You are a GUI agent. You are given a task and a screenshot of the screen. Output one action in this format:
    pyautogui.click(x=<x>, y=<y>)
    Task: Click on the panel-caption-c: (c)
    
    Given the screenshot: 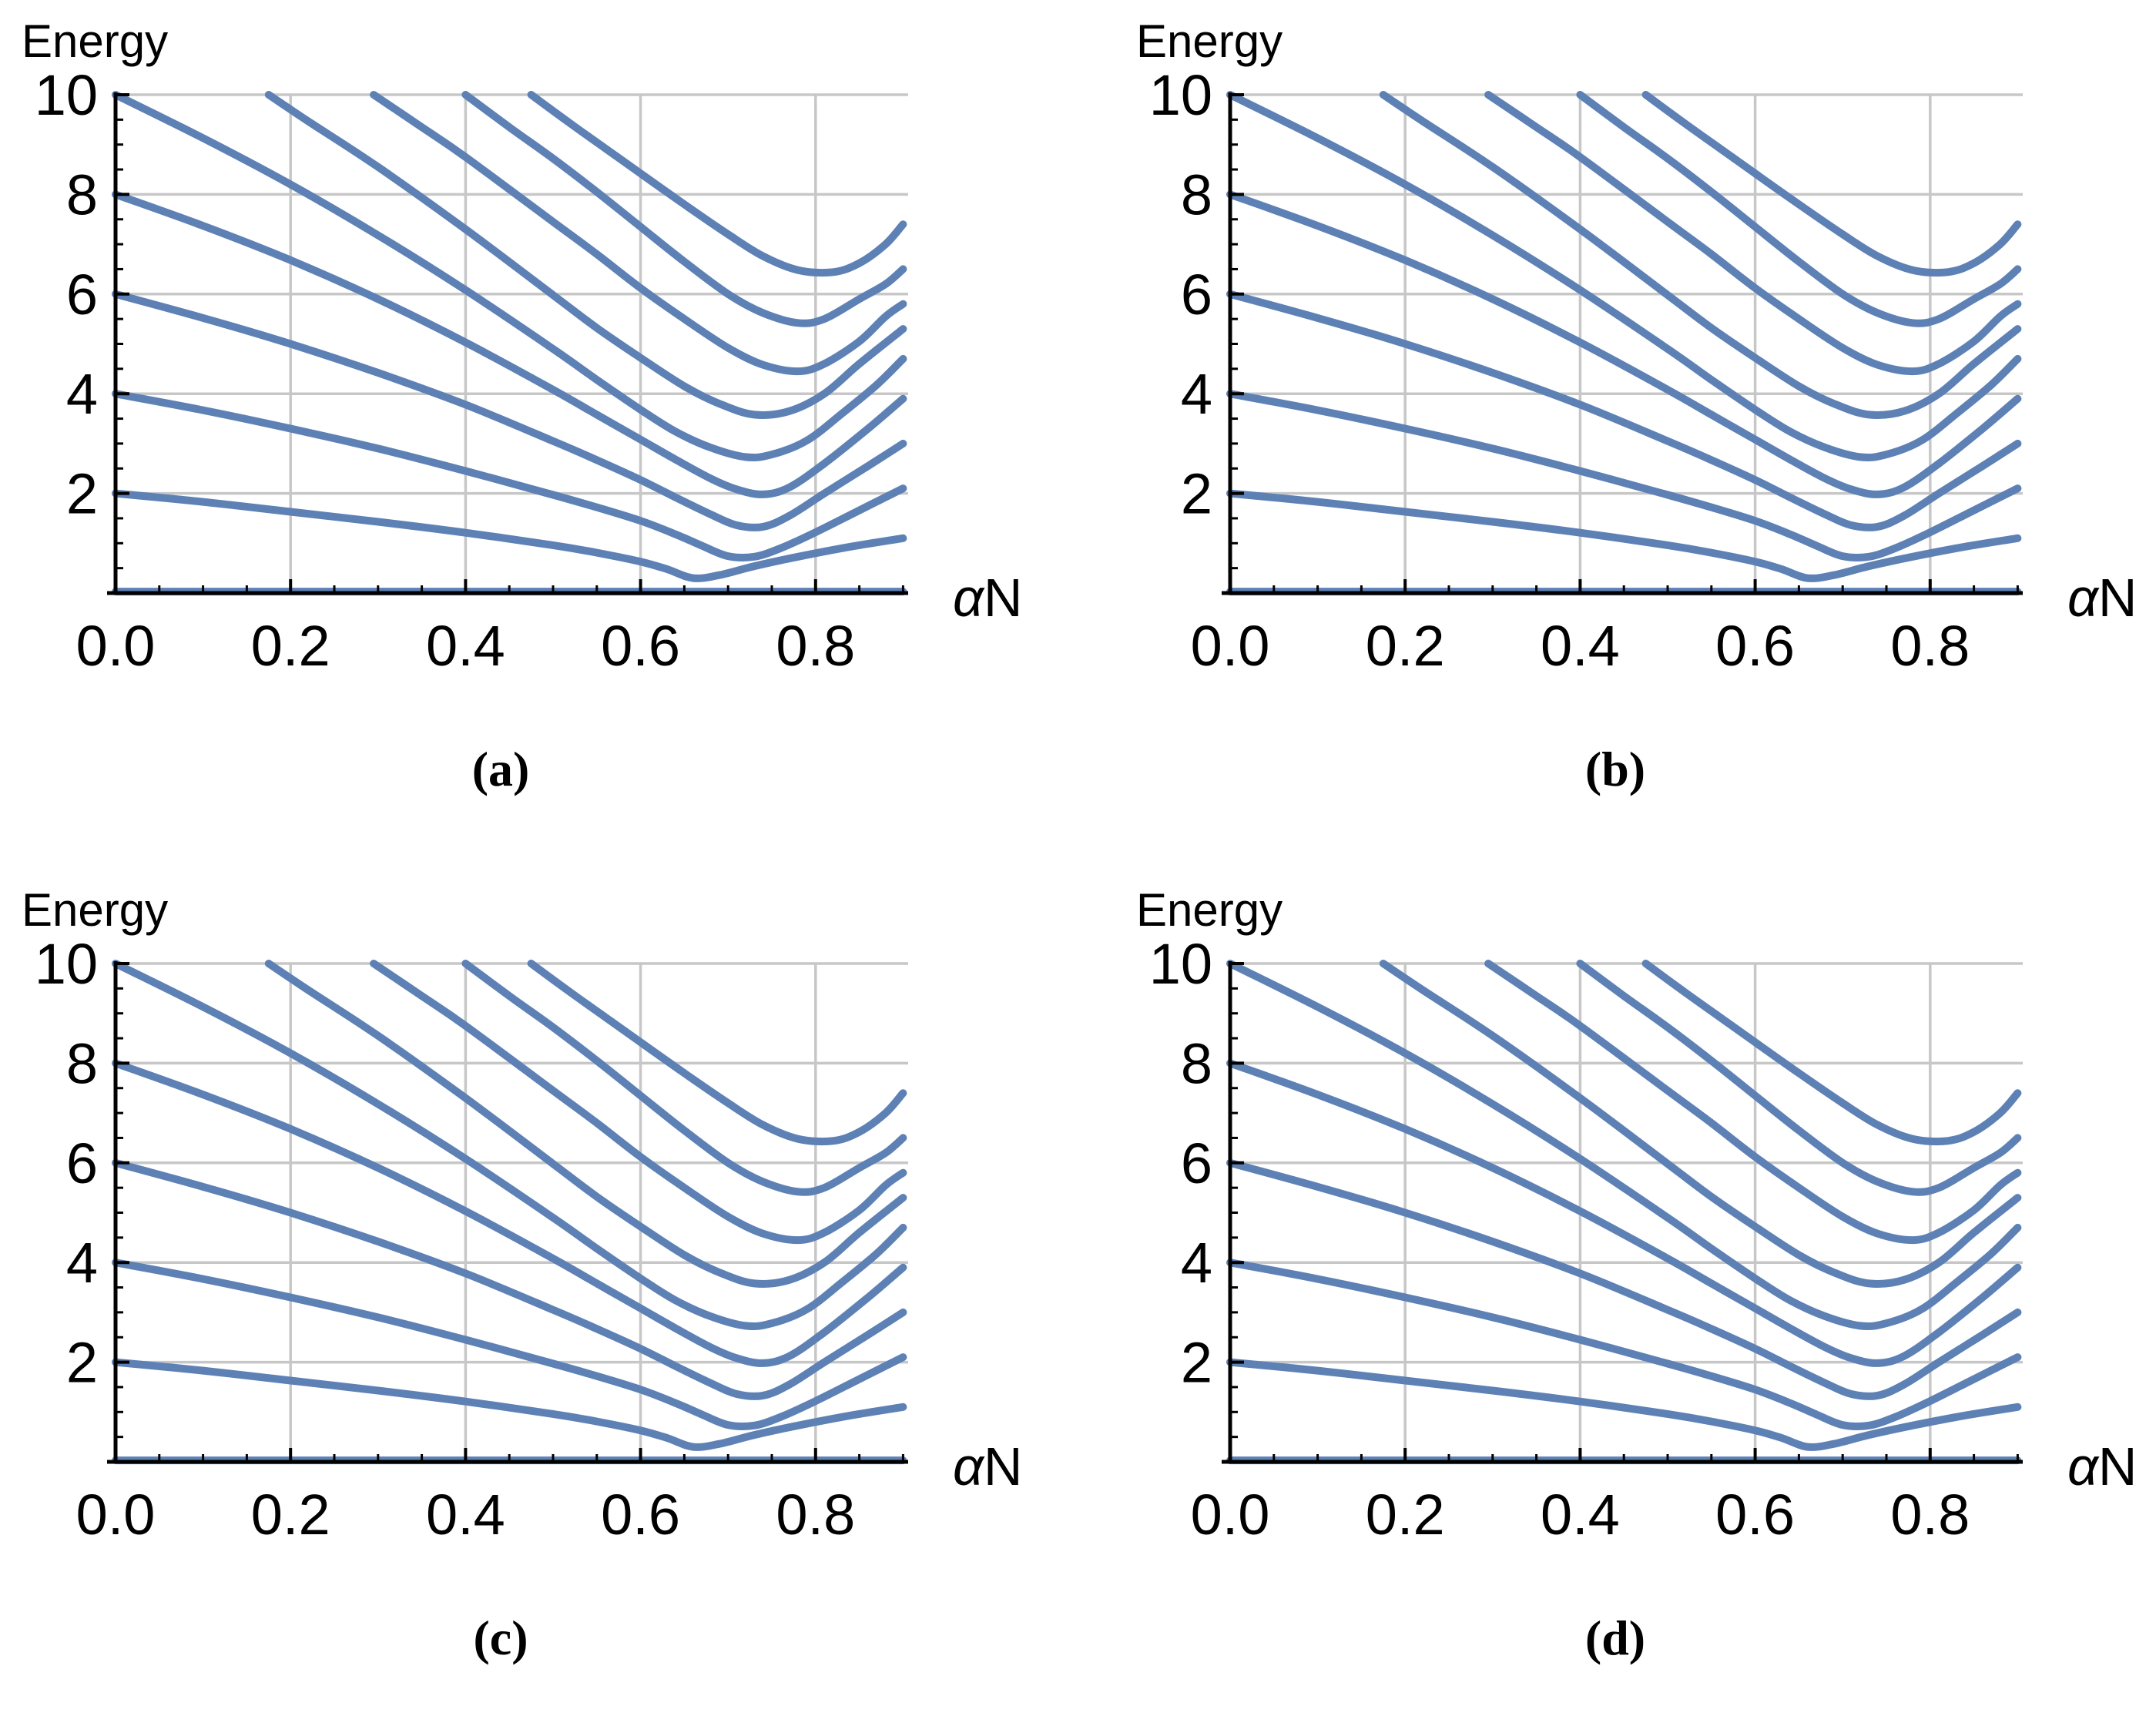 What is the action you would take?
    pyautogui.click(x=500, y=1637)
    